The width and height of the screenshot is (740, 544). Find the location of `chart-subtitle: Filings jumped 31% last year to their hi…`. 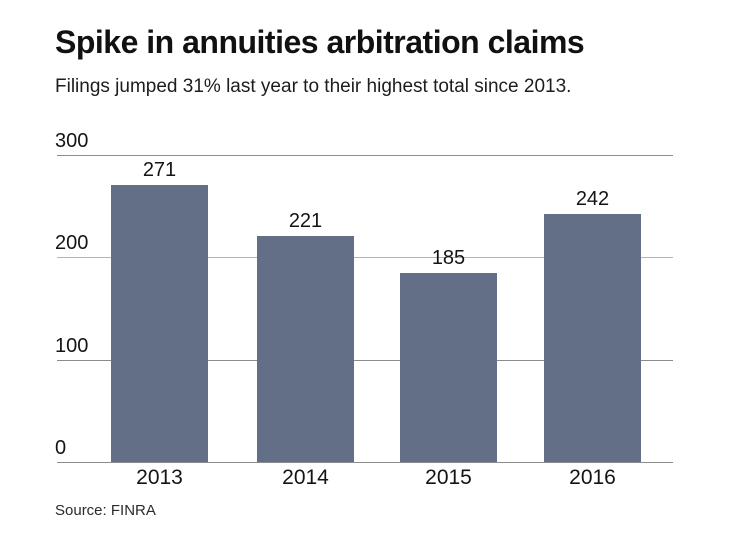

chart-subtitle: Filings jumped 31% last year to their hi… is located at coordinates (313, 86).